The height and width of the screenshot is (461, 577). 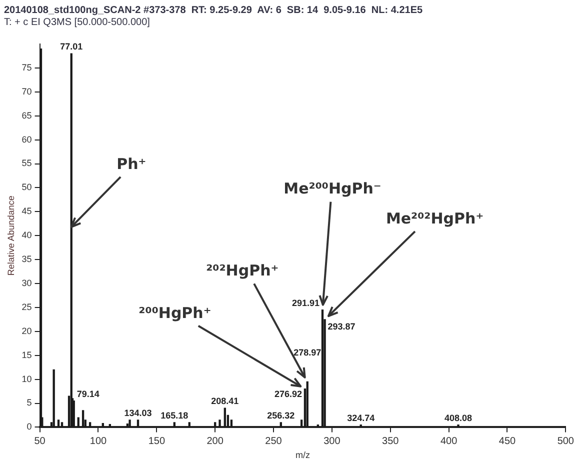 I want to click on annotation: 208.41, so click(x=225, y=401).